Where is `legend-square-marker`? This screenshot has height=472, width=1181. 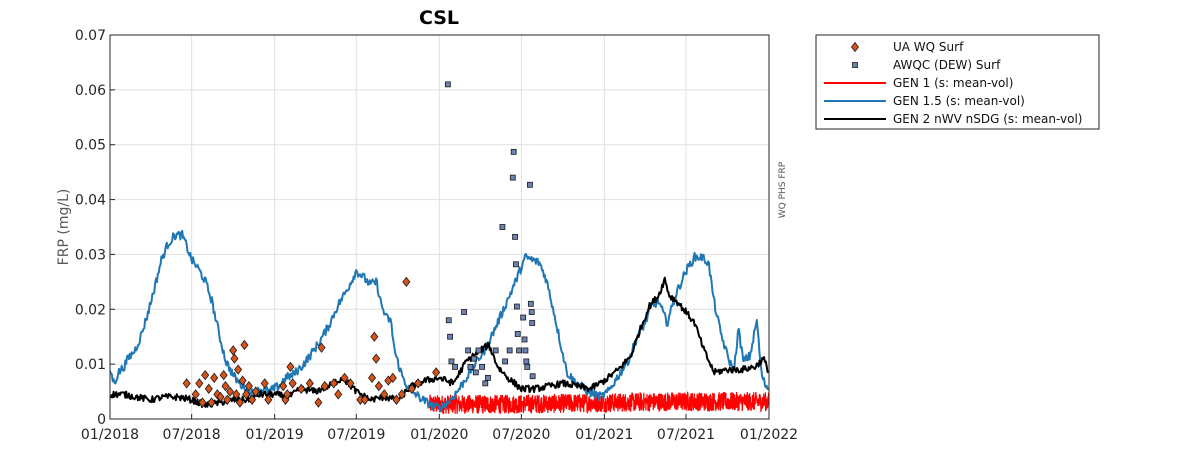
legend-square-marker is located at coordinates (855, 65).